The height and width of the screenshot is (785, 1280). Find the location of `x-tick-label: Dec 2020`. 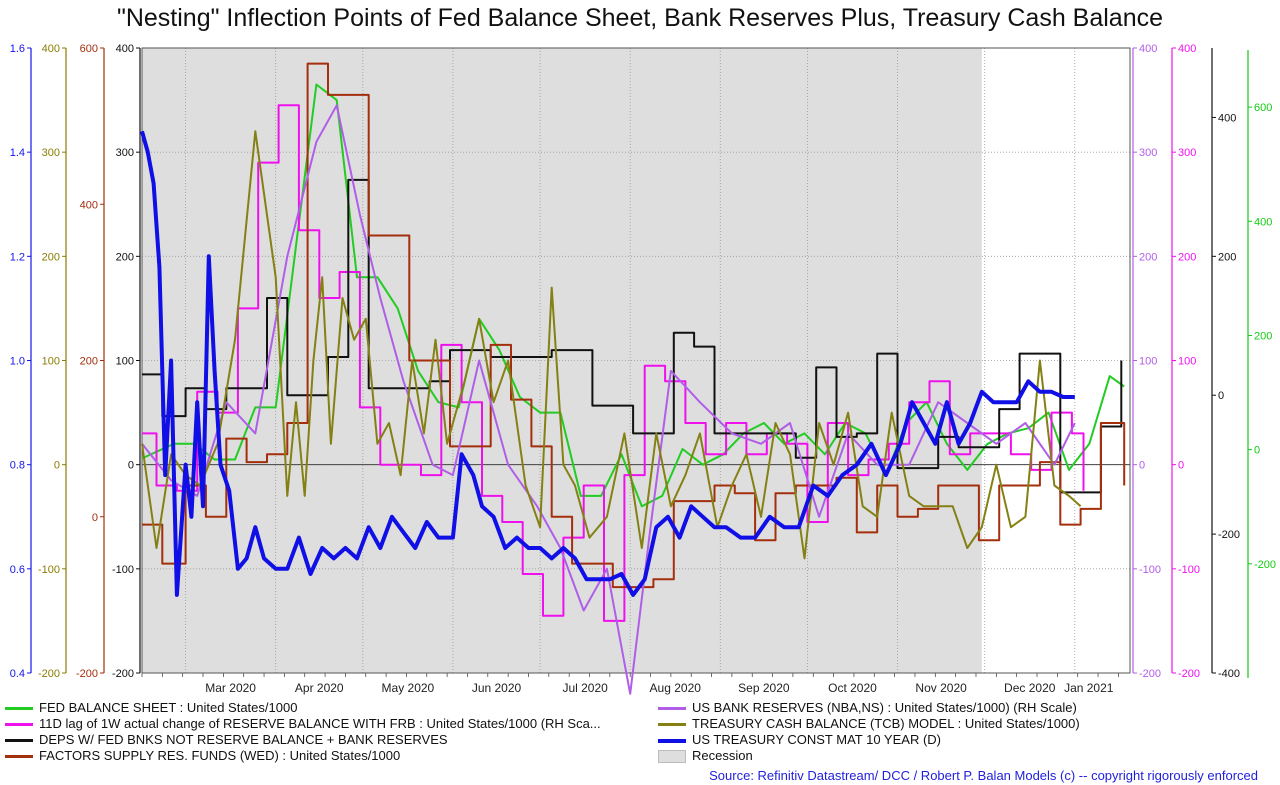

x-tick-label: Dec 2020 is located at coordinates (1030, 688).